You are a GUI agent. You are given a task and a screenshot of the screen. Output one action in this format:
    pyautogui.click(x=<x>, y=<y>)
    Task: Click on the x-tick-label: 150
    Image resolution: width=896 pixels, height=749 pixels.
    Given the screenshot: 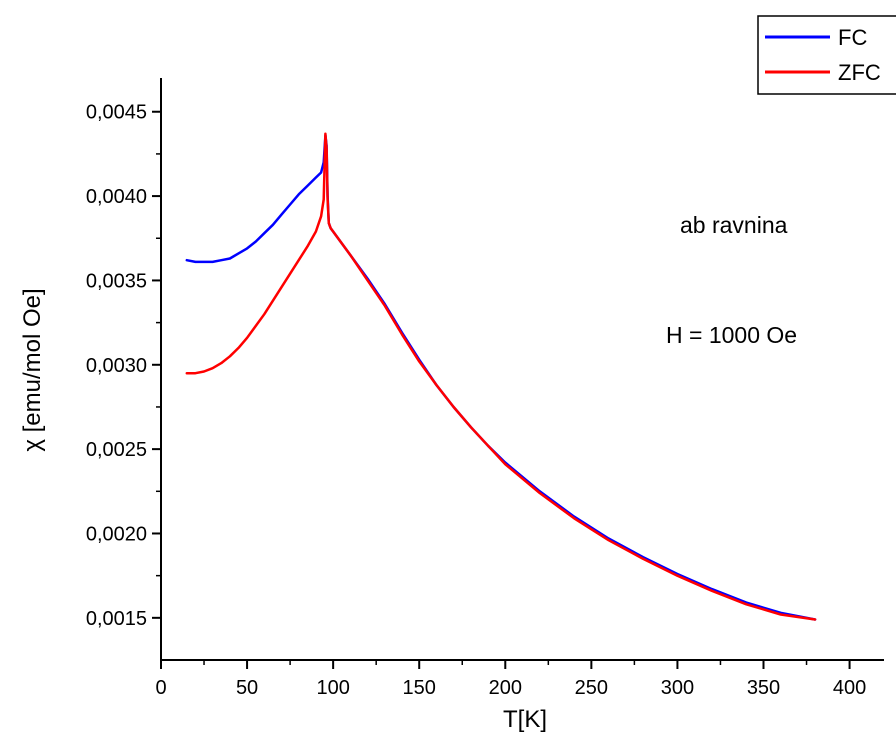 What is the action you would take?
    pyautogui.click(x=419, y=688)
    